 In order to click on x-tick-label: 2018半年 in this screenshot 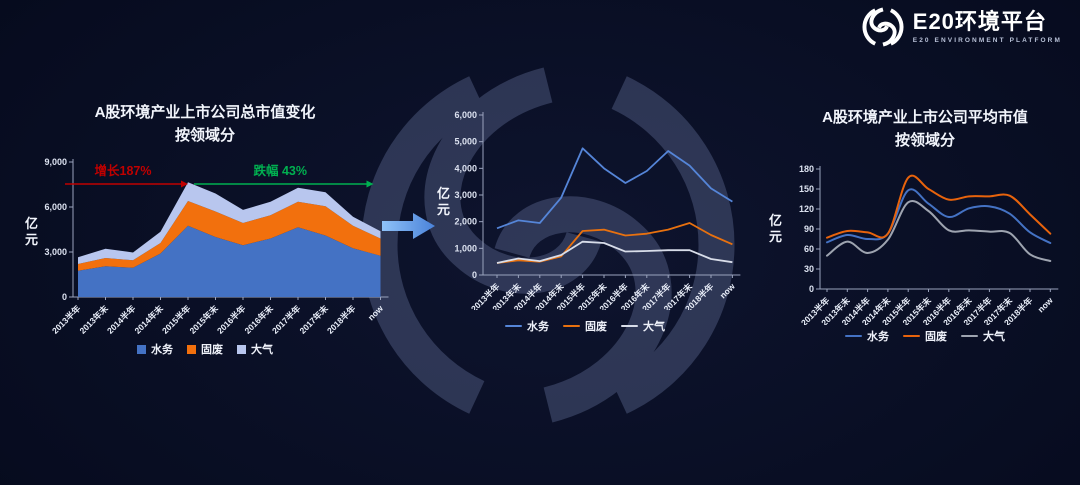, I will do `click(341, 319)`.